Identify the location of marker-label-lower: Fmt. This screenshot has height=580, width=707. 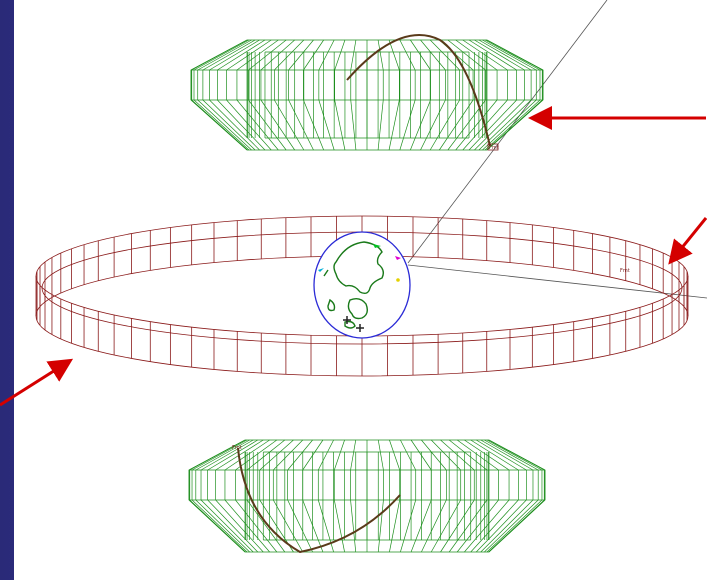
(237, 448).